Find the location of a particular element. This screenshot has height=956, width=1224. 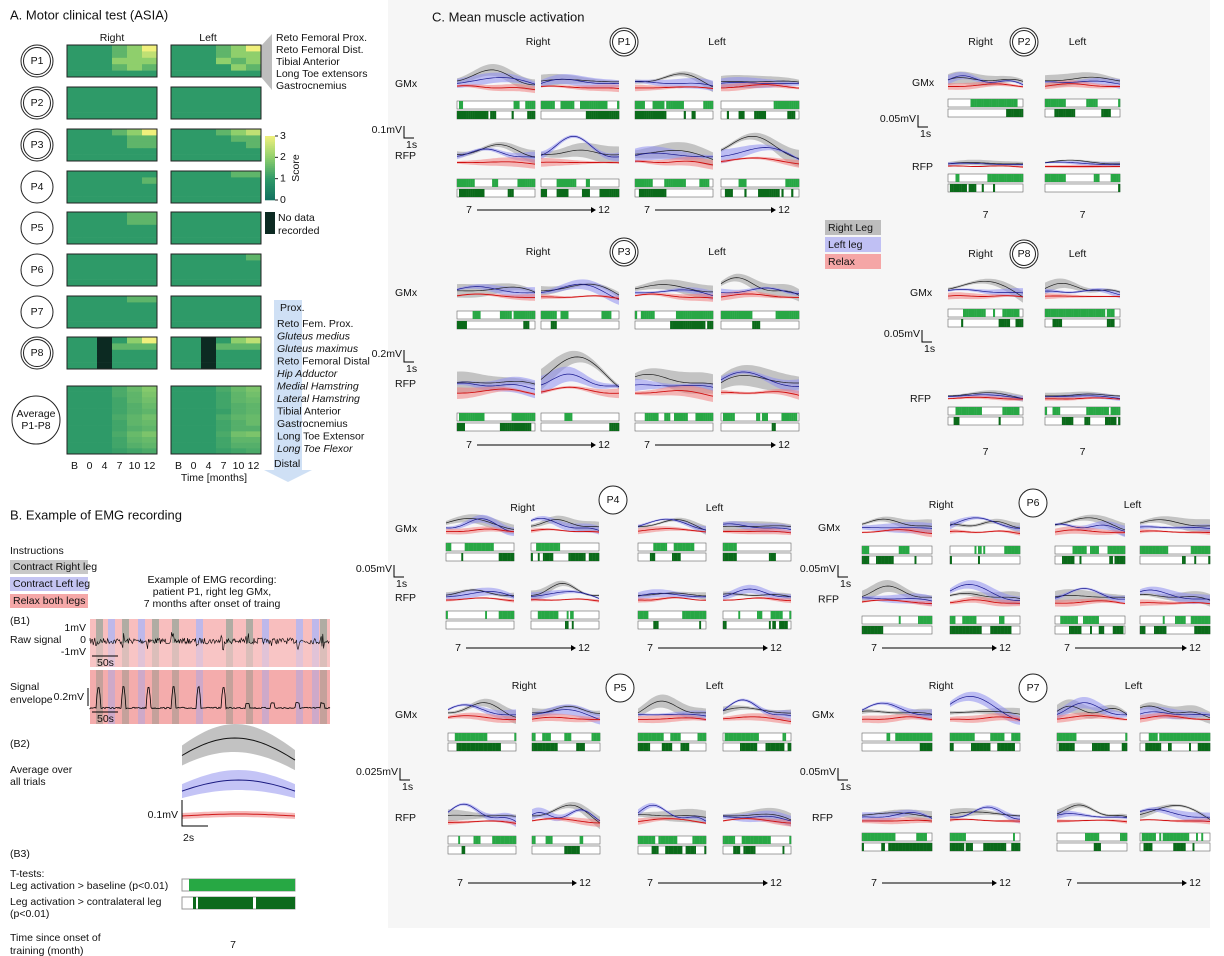

colorbar-step is located at coordinates (270, 173).